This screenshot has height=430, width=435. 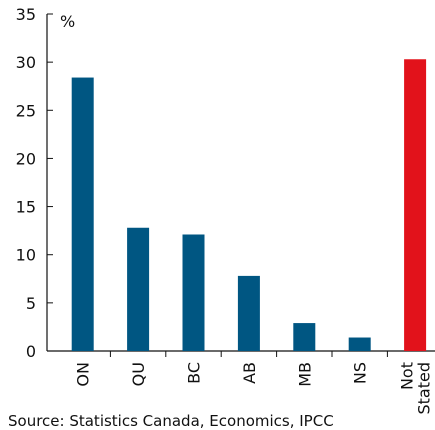 I want to click on y-unit-label: %, so click(x=67, y=21).